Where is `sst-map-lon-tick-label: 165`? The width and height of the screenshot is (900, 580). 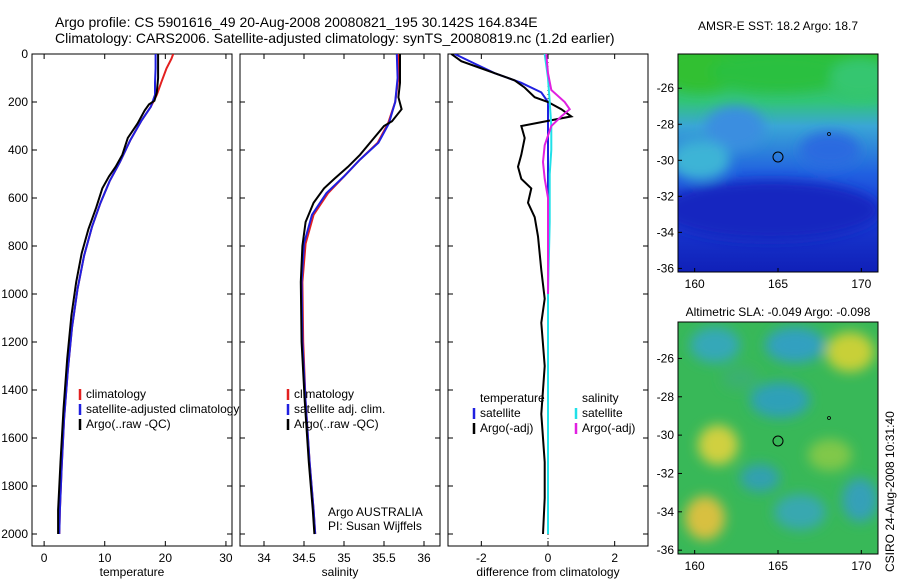 sst-map-lon-tick-label: 165 is located at coordinates (778, 284).